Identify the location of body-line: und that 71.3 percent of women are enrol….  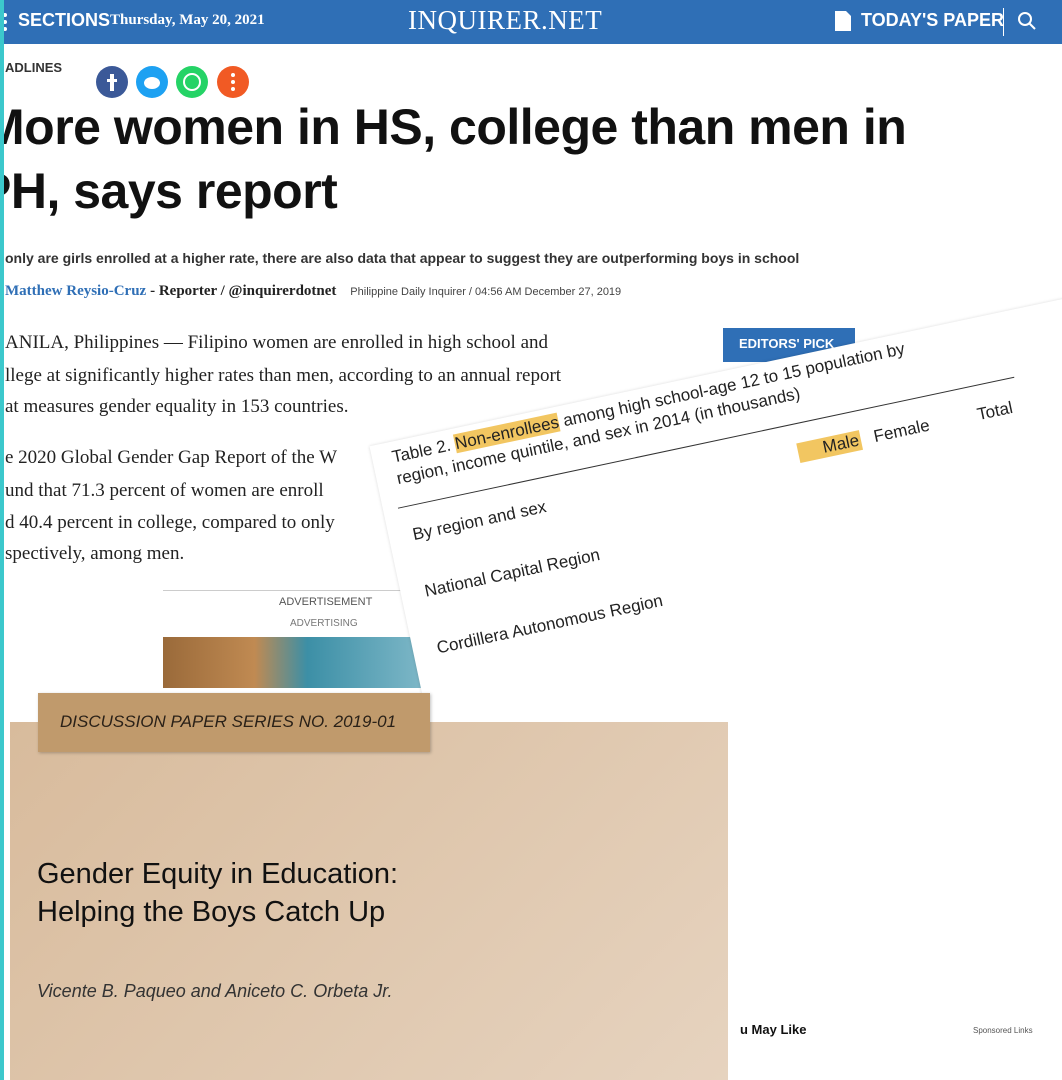
(164, 490).